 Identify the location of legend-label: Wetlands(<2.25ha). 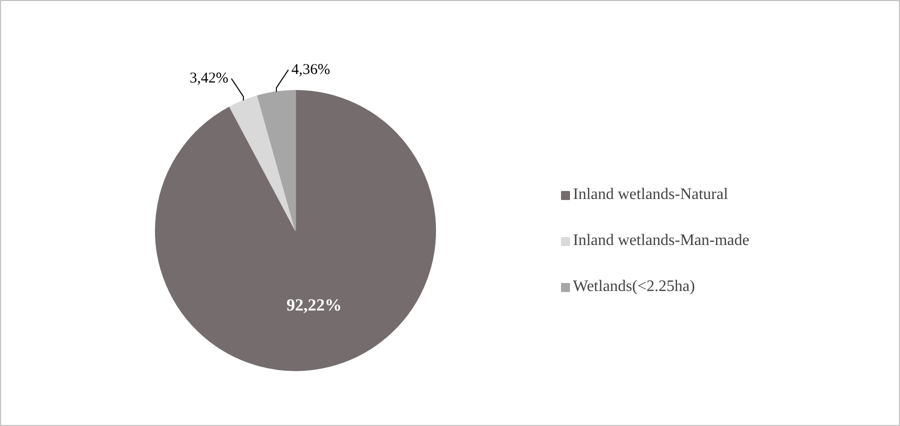
(634, 287).